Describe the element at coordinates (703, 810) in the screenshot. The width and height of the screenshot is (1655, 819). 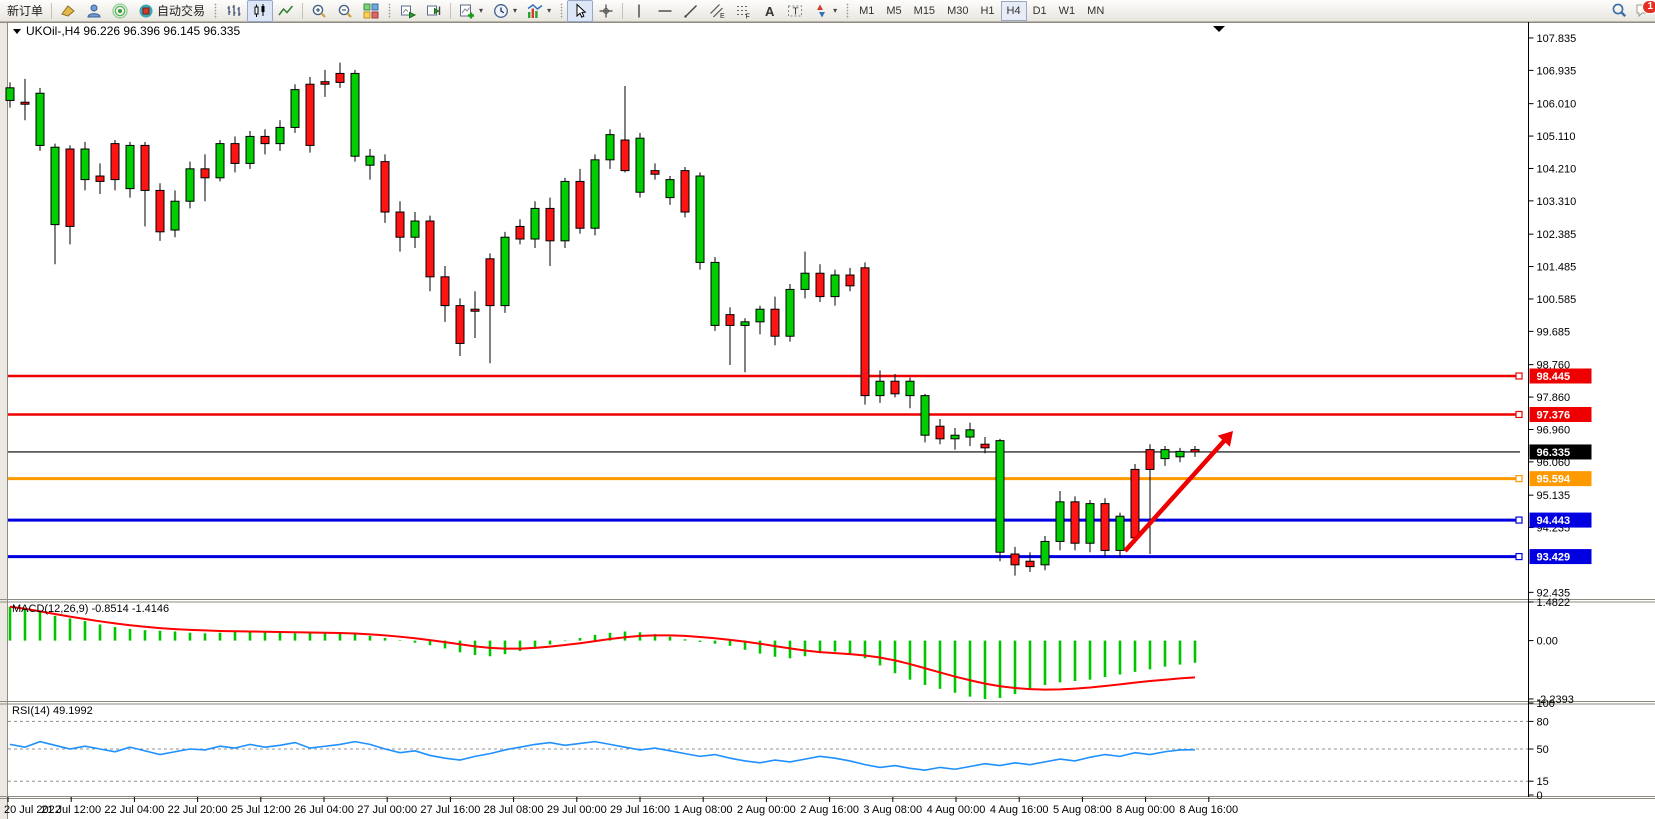
I see `time-tick-label: 1 Aug 08:00` at that location.